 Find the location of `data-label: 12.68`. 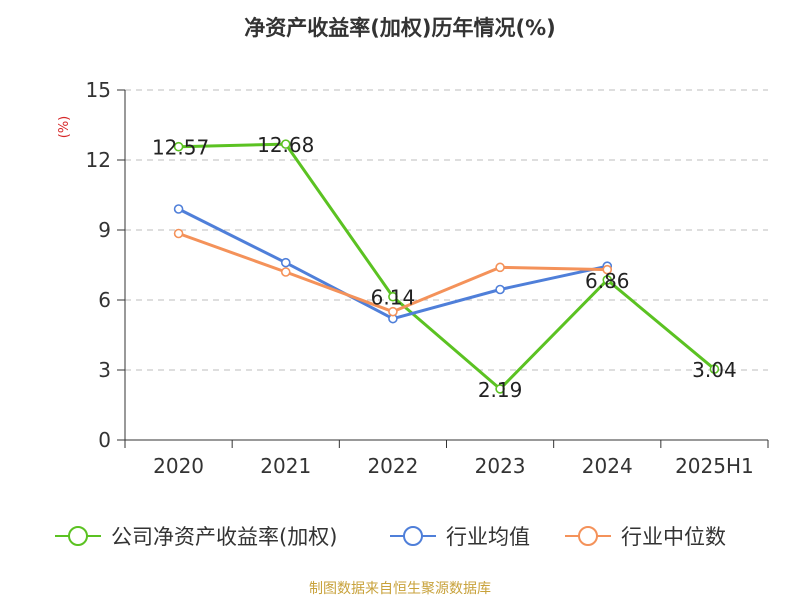

data-label: 12.68 is located at coordinates (285, 145).